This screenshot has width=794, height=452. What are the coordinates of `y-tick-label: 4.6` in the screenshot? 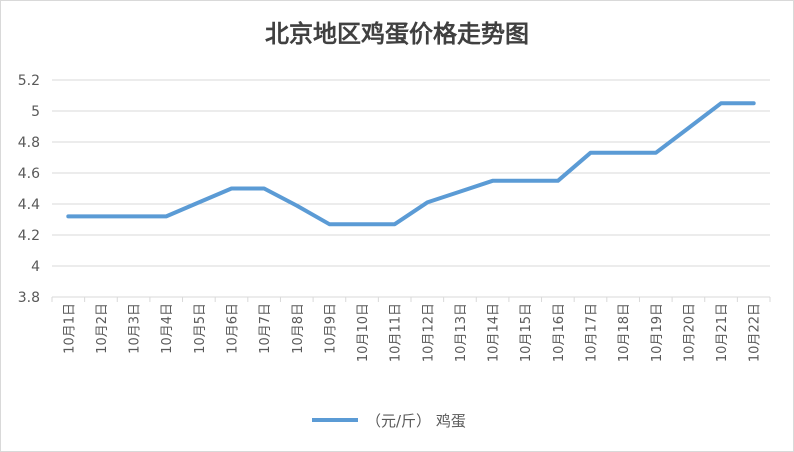 It's located at (29, 174).